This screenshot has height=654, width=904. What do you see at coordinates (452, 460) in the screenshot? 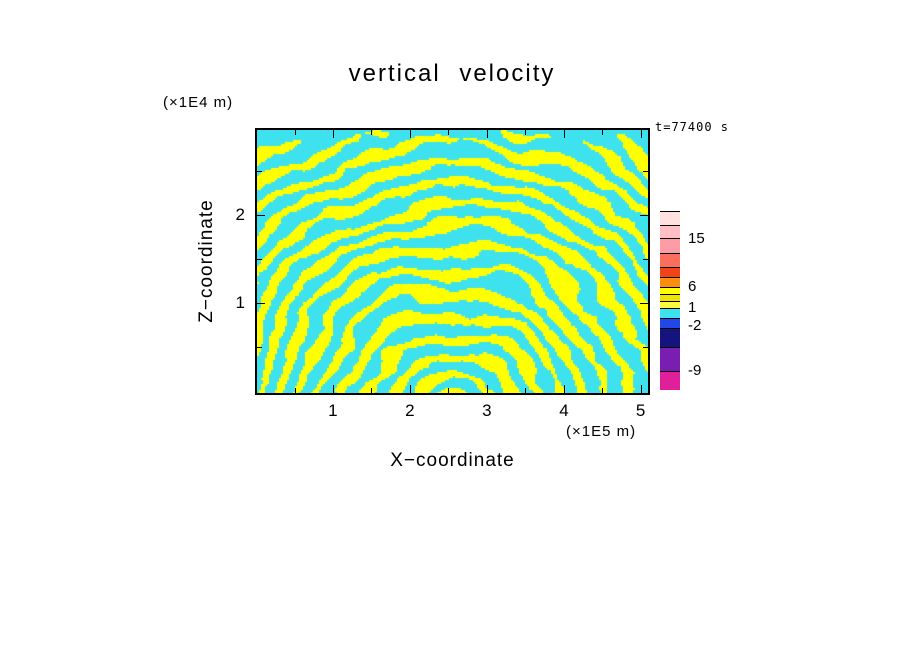
I see `x-axis-title: X−coordinate` at bounding box center [452, 460].